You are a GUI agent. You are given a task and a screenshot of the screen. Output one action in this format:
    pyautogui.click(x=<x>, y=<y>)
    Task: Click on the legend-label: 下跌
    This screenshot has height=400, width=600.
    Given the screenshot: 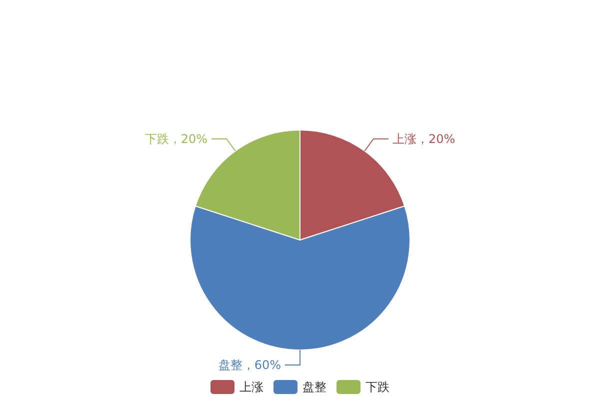 What is the action you would take?
    pyautogui.click(x=378, y=387)
    